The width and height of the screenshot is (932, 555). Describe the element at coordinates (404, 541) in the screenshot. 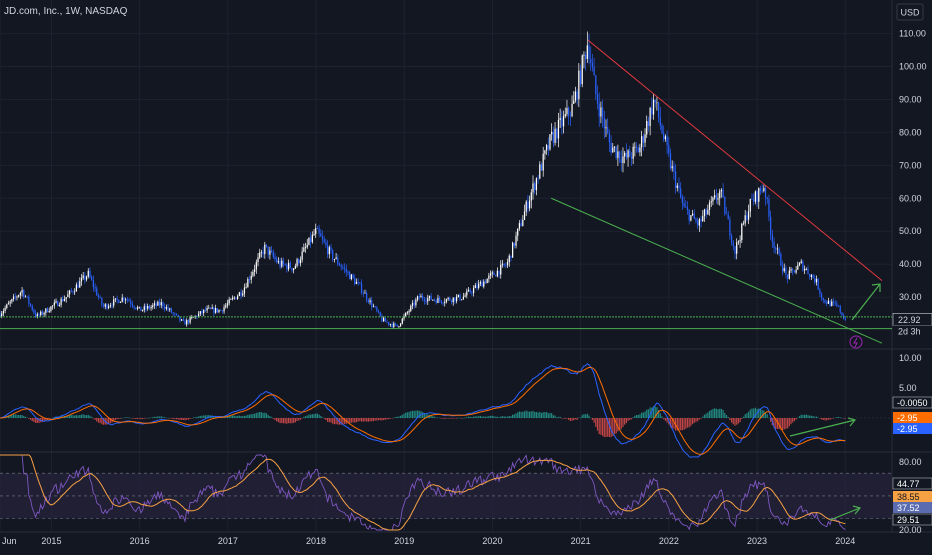

I see `time-tick-label: 2019` at that location.